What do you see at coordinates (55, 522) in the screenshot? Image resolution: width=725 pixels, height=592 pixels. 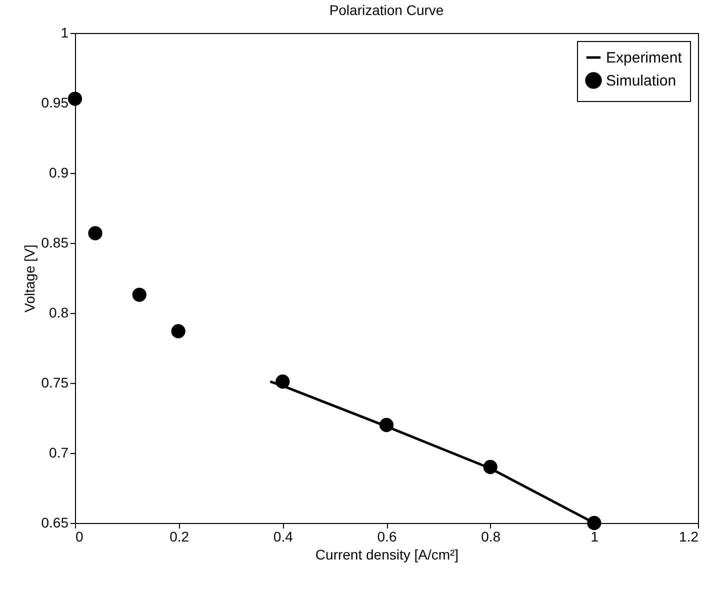 I see `y-tick-label: 0.65` at bounding box center [55, 522].